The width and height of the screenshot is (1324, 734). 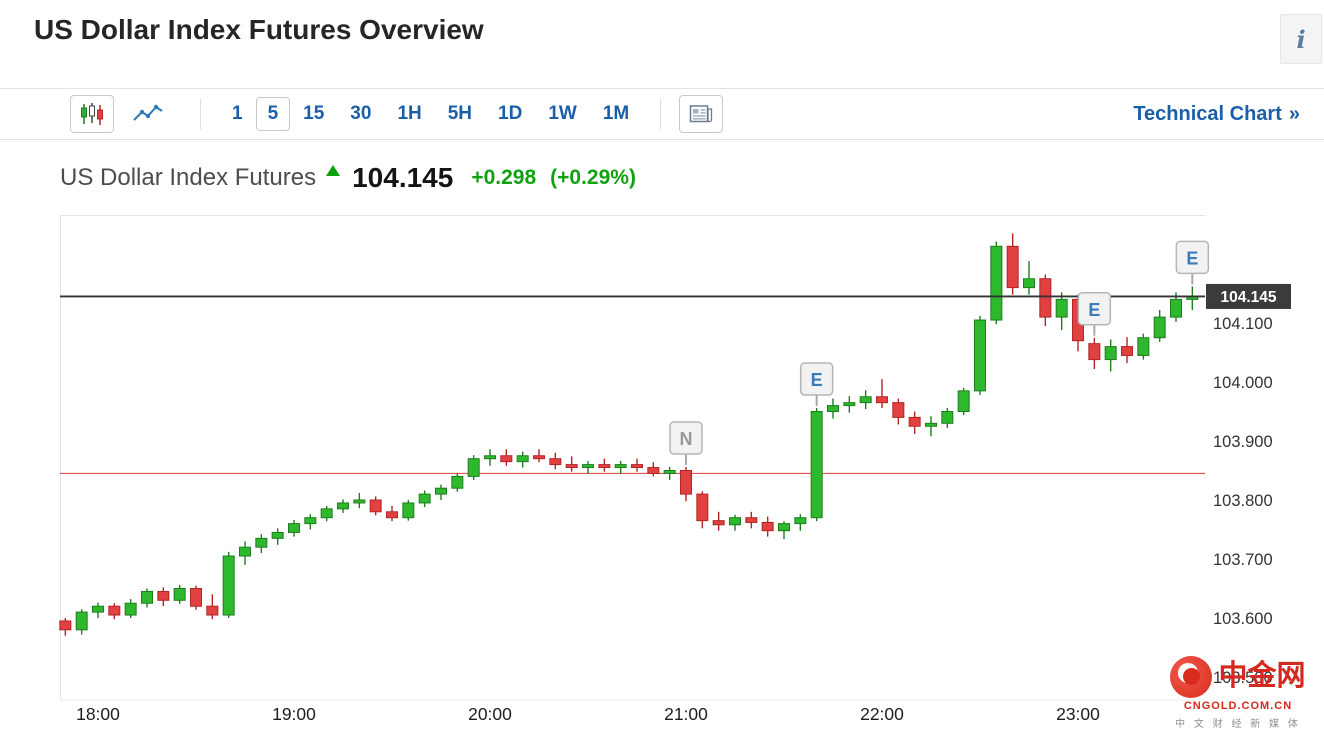 I want to click on candle-21:25, so click(x=767, y=526).